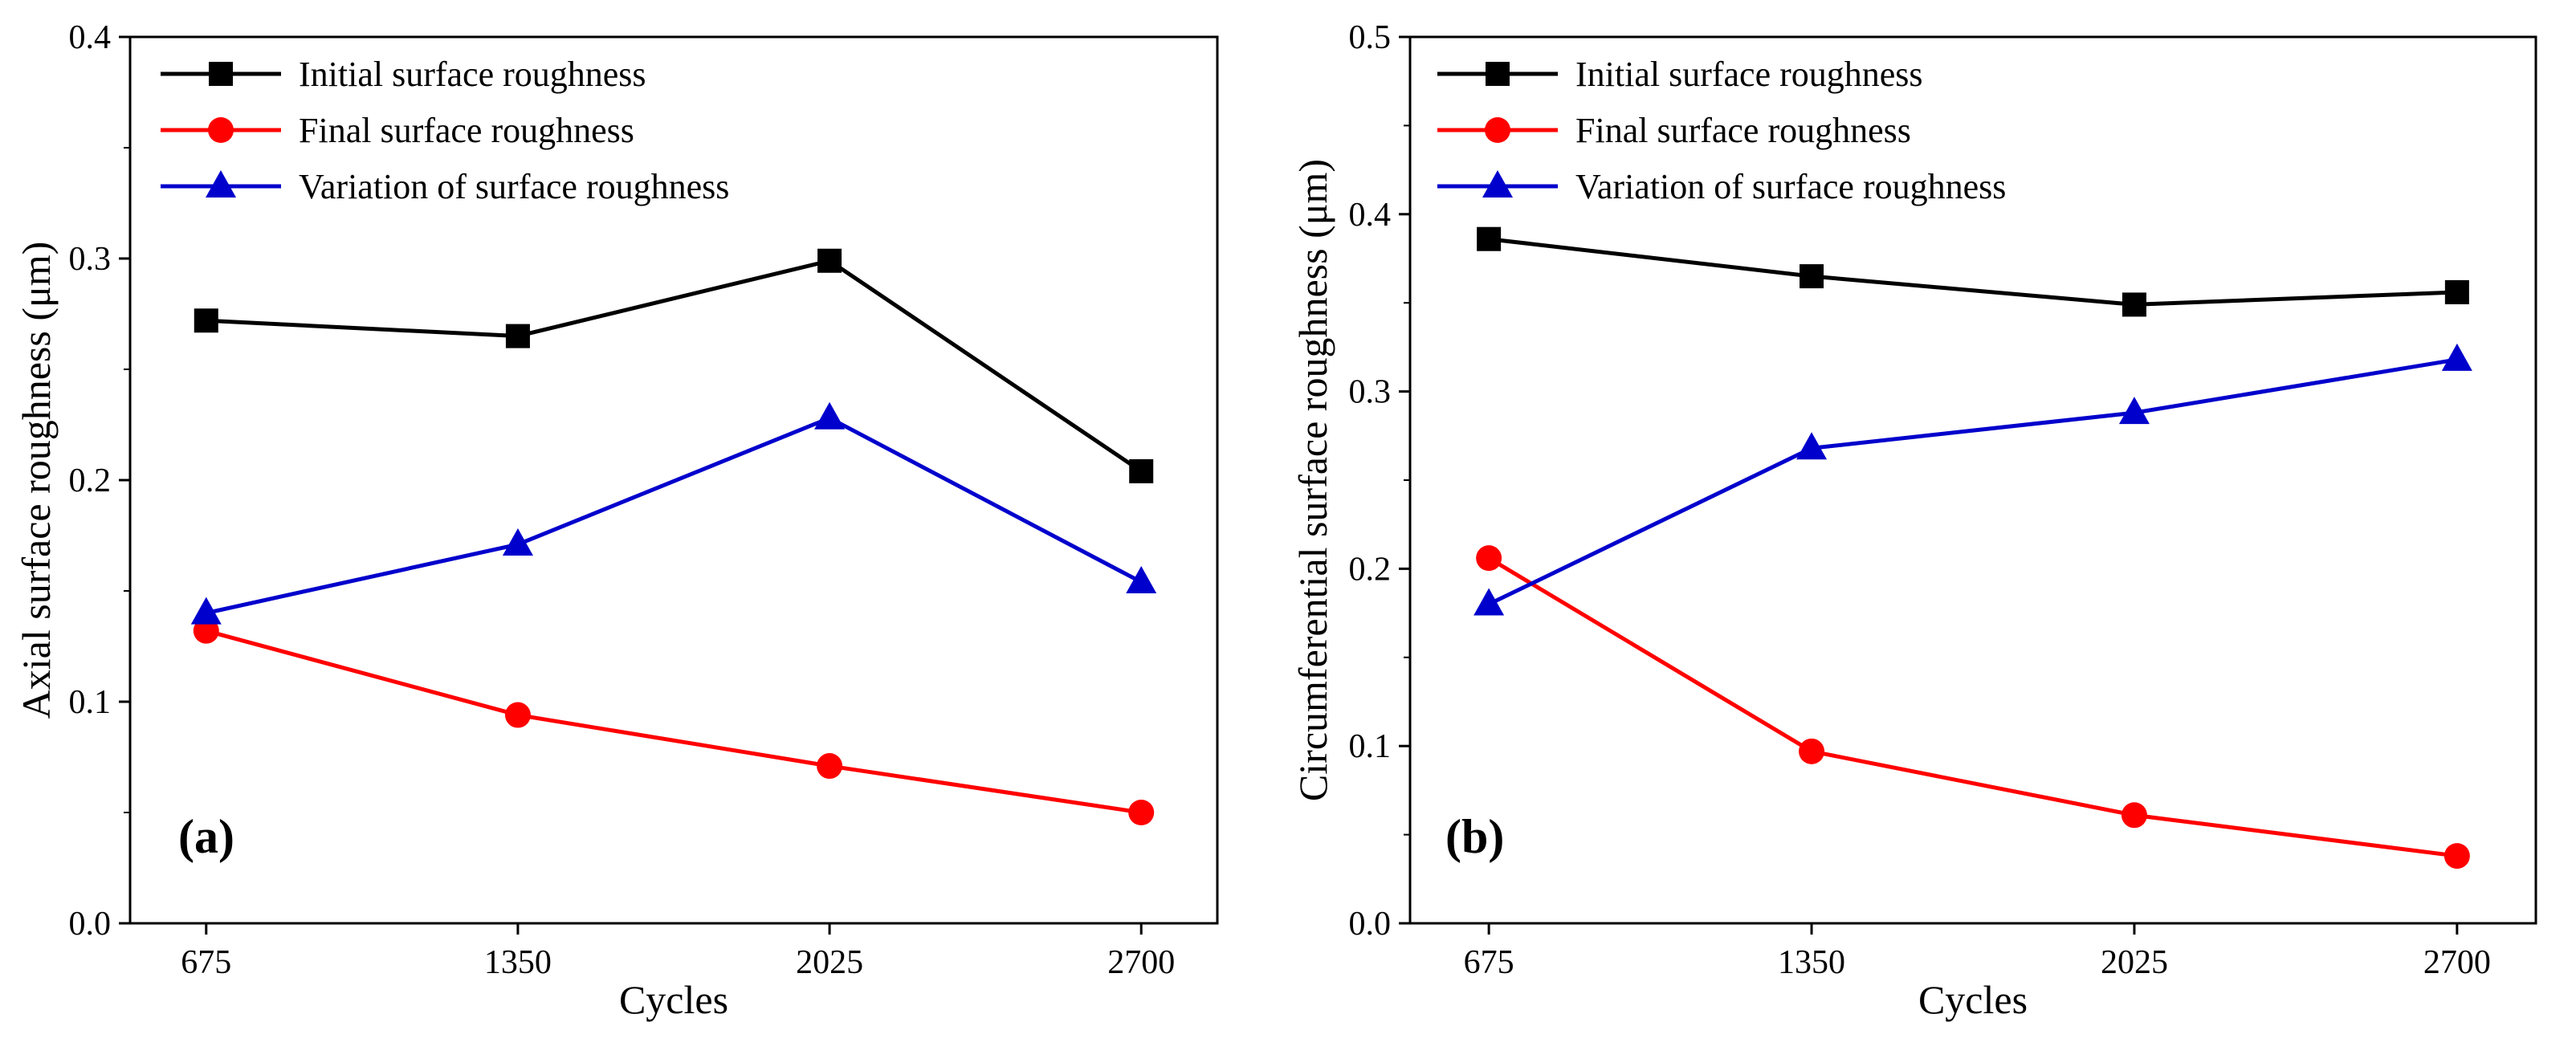 This screenshot has height=1063, width=2576. What do you see at coordinates (36, 480) in the screenshot?
I see `y-axis-title: Axial surface roughness (μm)` at bounding box center [36, 480].